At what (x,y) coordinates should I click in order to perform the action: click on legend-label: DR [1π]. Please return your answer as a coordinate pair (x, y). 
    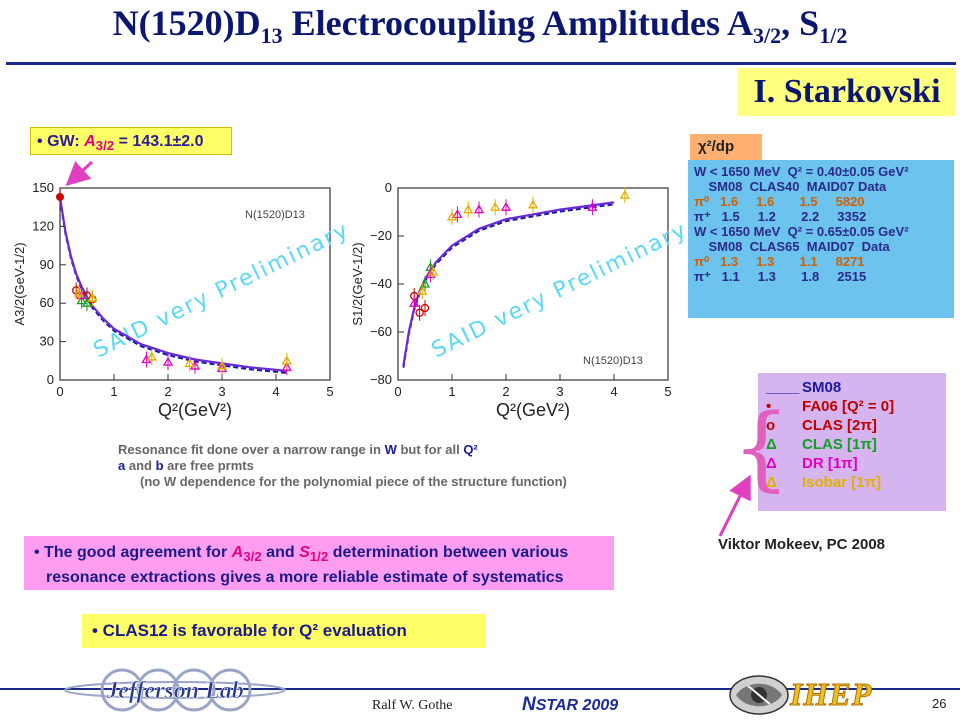
    Looking at the image, I should click on (830, 463).